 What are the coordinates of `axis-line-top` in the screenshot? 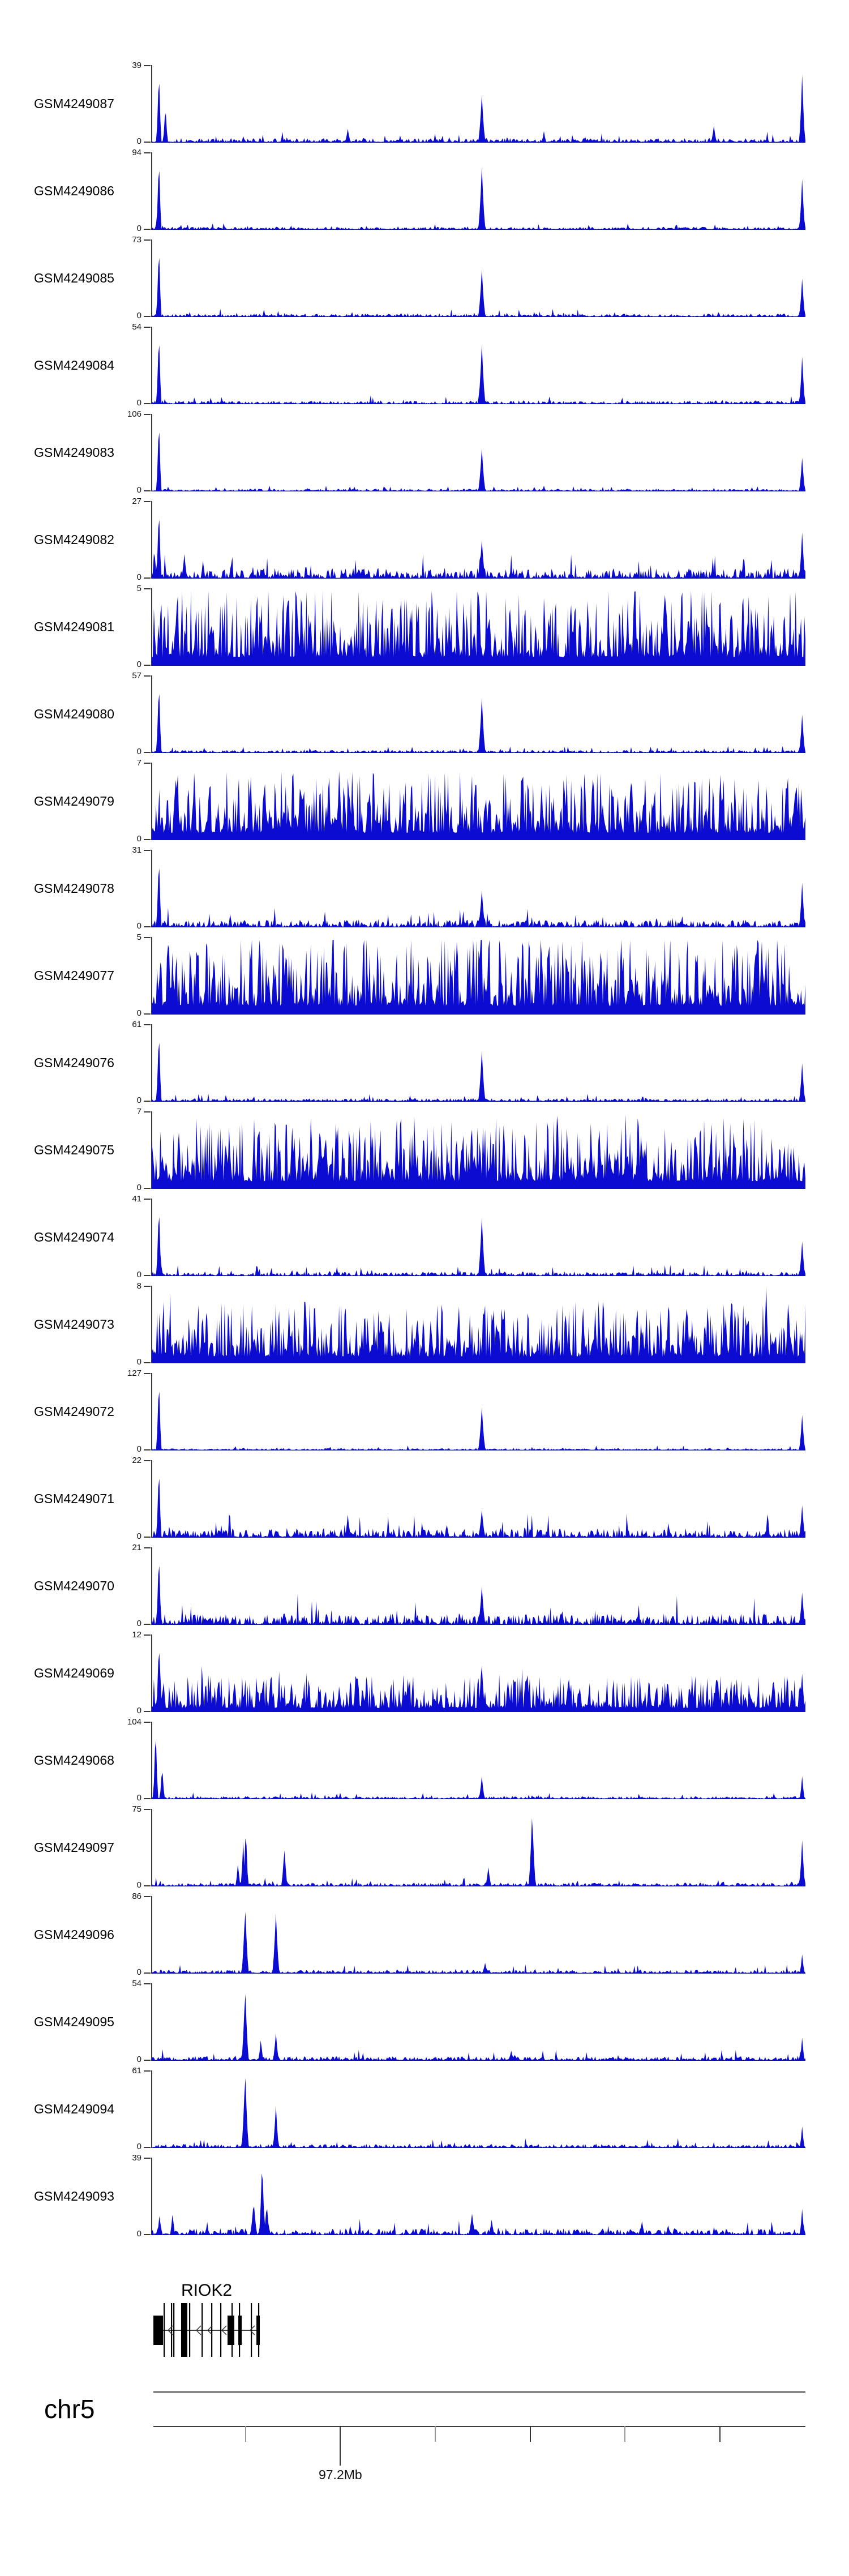 It's located at (479, 2392).